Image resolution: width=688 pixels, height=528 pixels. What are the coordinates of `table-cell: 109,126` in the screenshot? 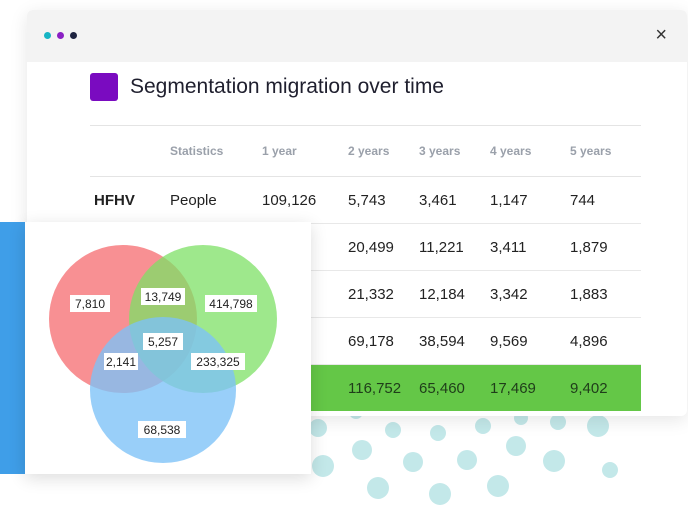 It's located at (305, 200).